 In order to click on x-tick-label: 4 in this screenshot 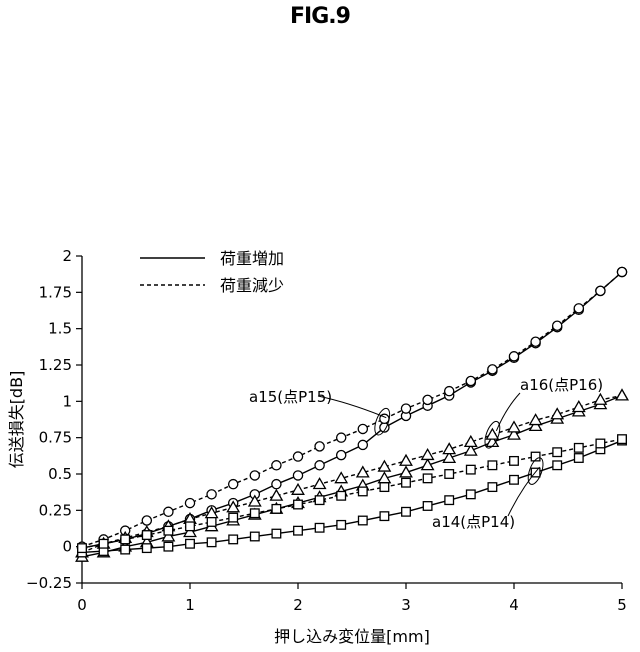, I will do `click(514, 605)`.